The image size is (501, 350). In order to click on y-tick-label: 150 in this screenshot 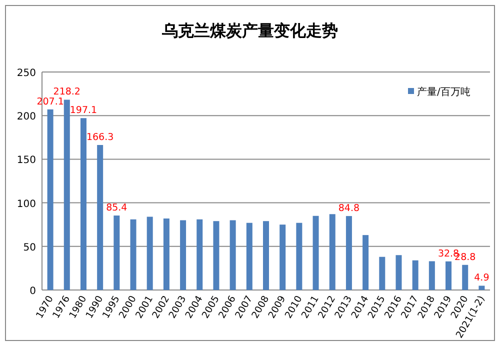, I will do `click(26, 160)`.